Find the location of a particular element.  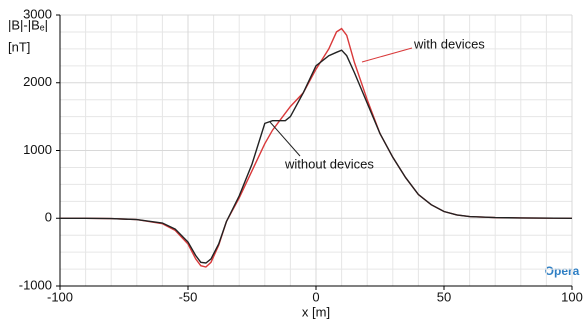

y-axis-label: |B|-|Bₑ| is located at coordinates (28, 24).